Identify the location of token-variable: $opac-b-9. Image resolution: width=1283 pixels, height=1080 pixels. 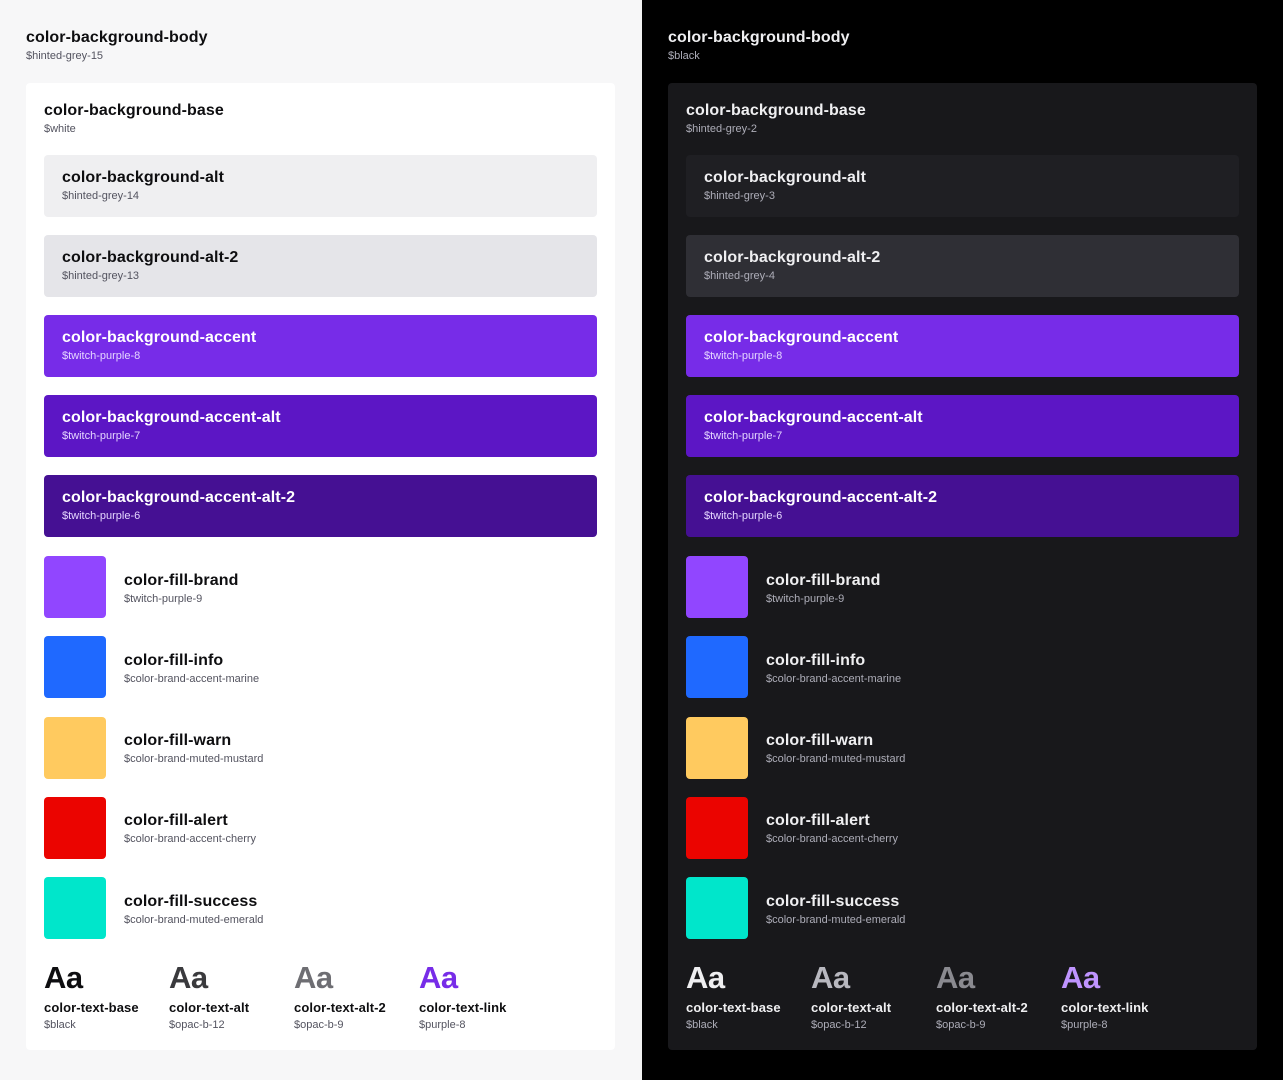
(319, 1025).